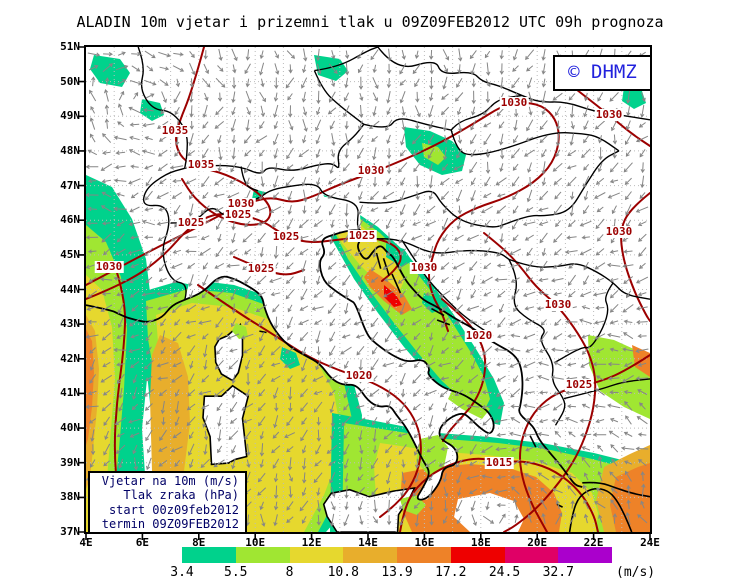 This screenshot has height=582, width=740. Describe the element at coordinates (70, 116) in the screenshot. I see `lat-label: 49N` at that location.